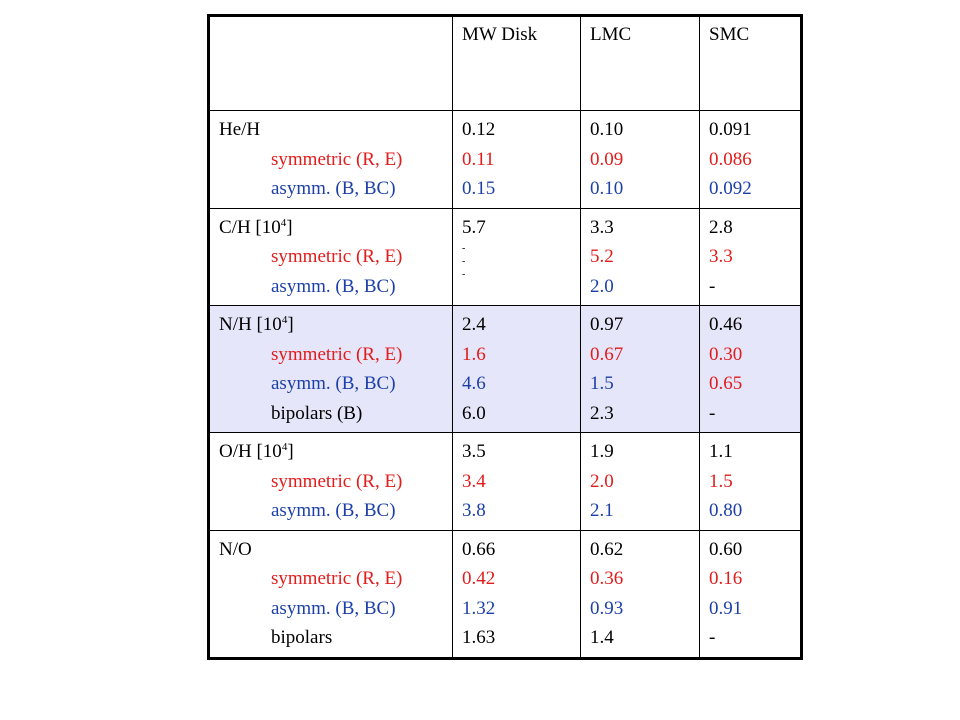  Describe the element at coordinates (726, 578) in the screenshot. I see `smc-no-sym: 0.16` at that location.